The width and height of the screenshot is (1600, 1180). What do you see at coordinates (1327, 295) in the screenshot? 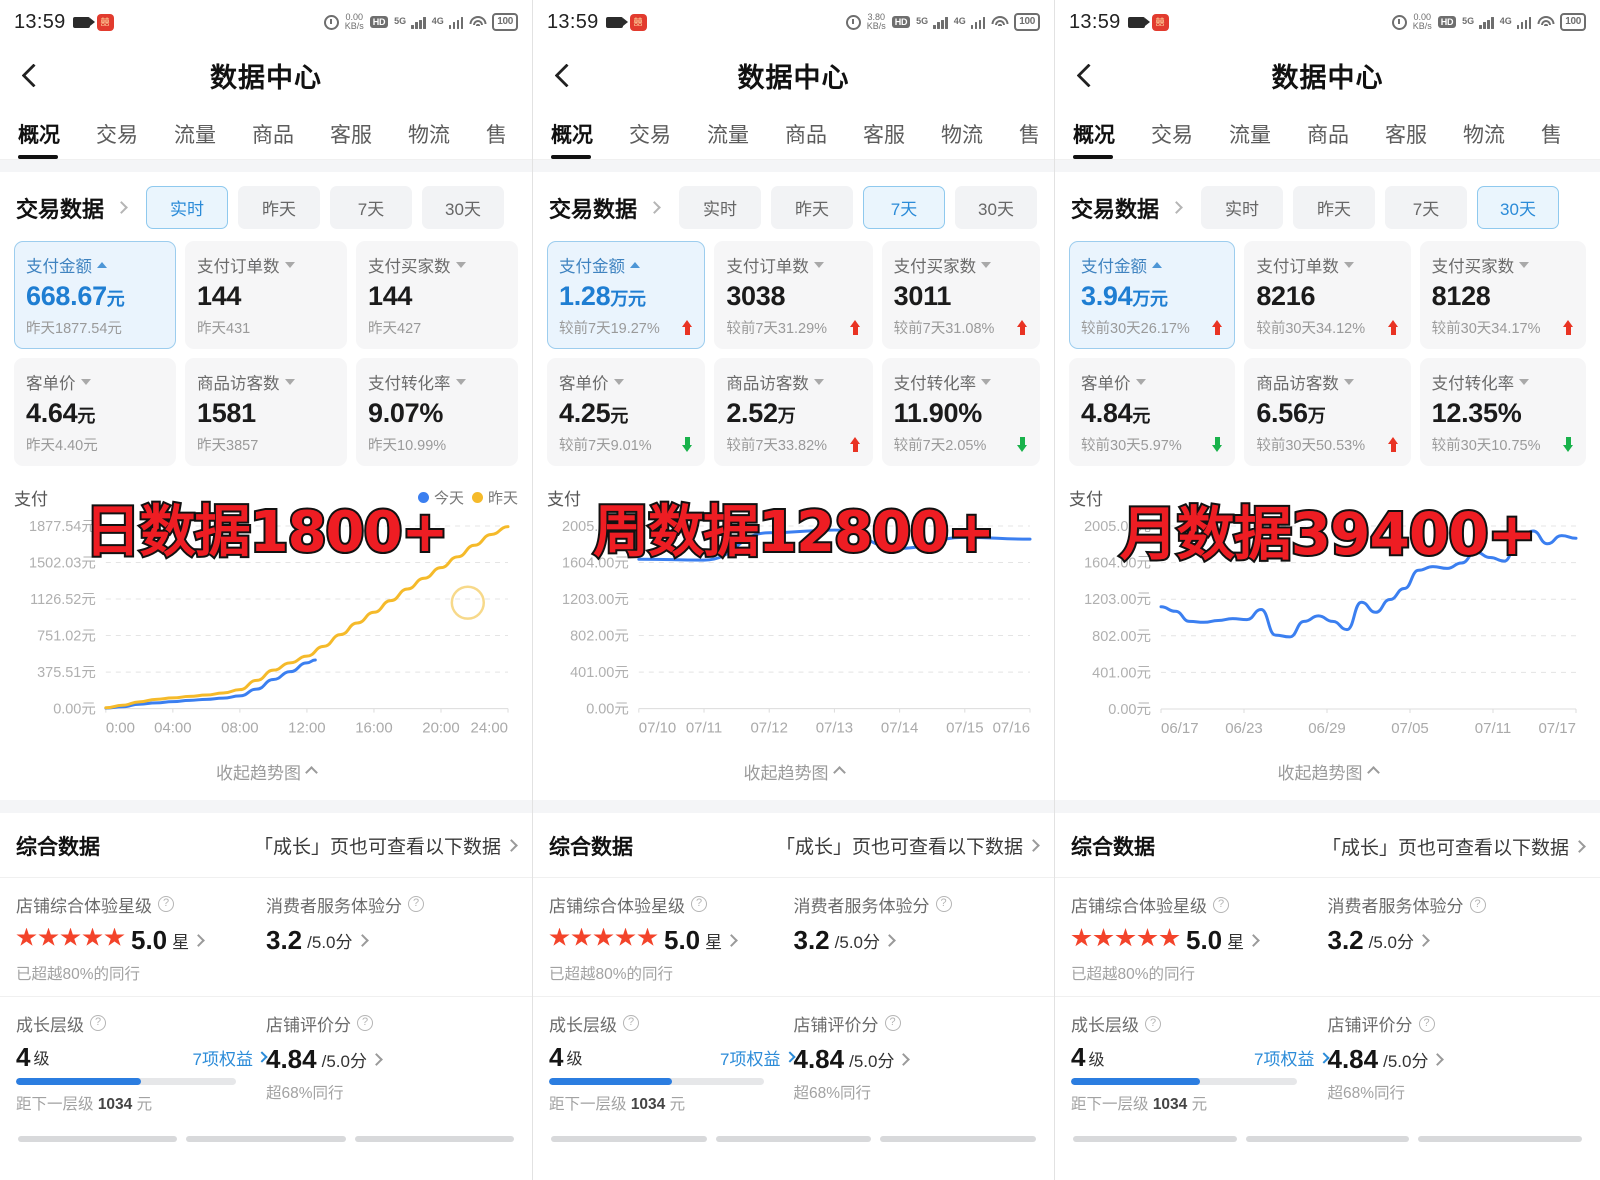
I see `metric-card-支付订单数: 支付订单数 8216 较前30天34.12%` at bounding box center [1327, 295].